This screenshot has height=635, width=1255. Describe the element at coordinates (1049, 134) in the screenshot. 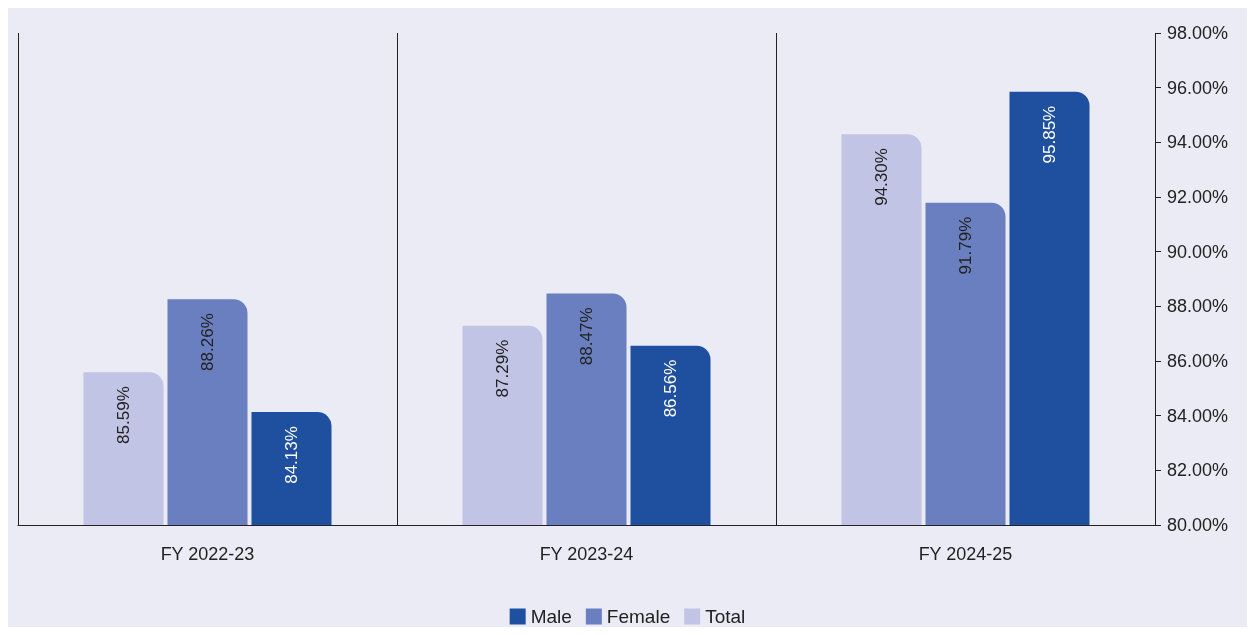

I see `data-label: 95.85%` at that location.